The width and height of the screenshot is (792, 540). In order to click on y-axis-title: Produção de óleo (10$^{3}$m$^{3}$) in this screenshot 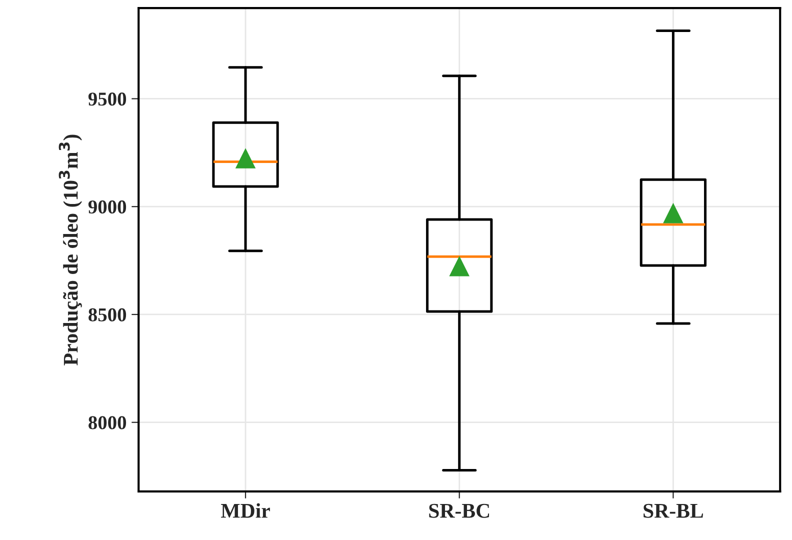, I will do `click(70, 250)`.